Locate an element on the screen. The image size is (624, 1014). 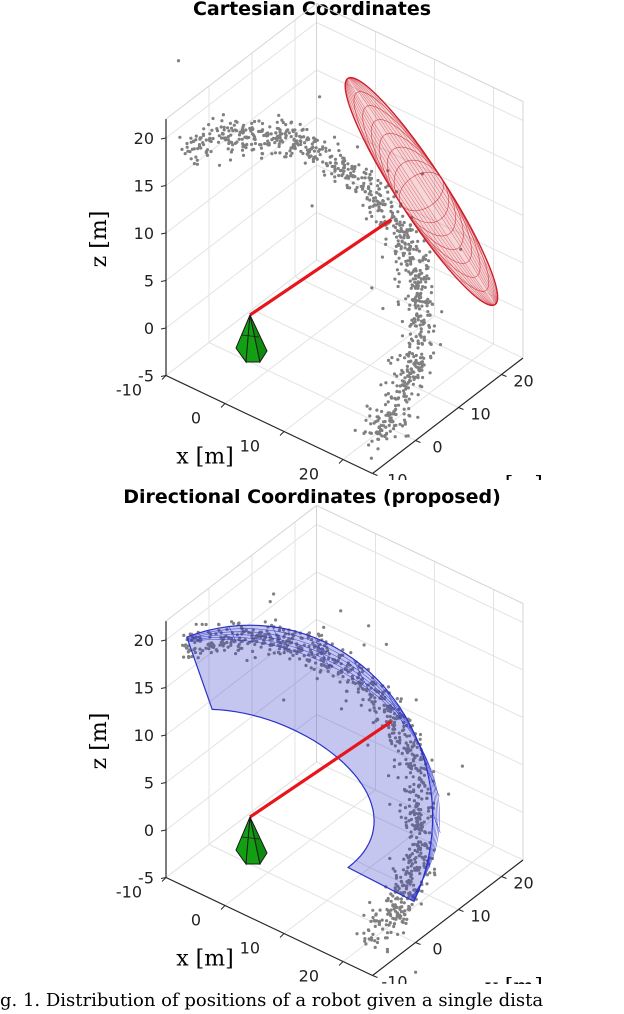
z-tick is located at coordinates (163, 186).